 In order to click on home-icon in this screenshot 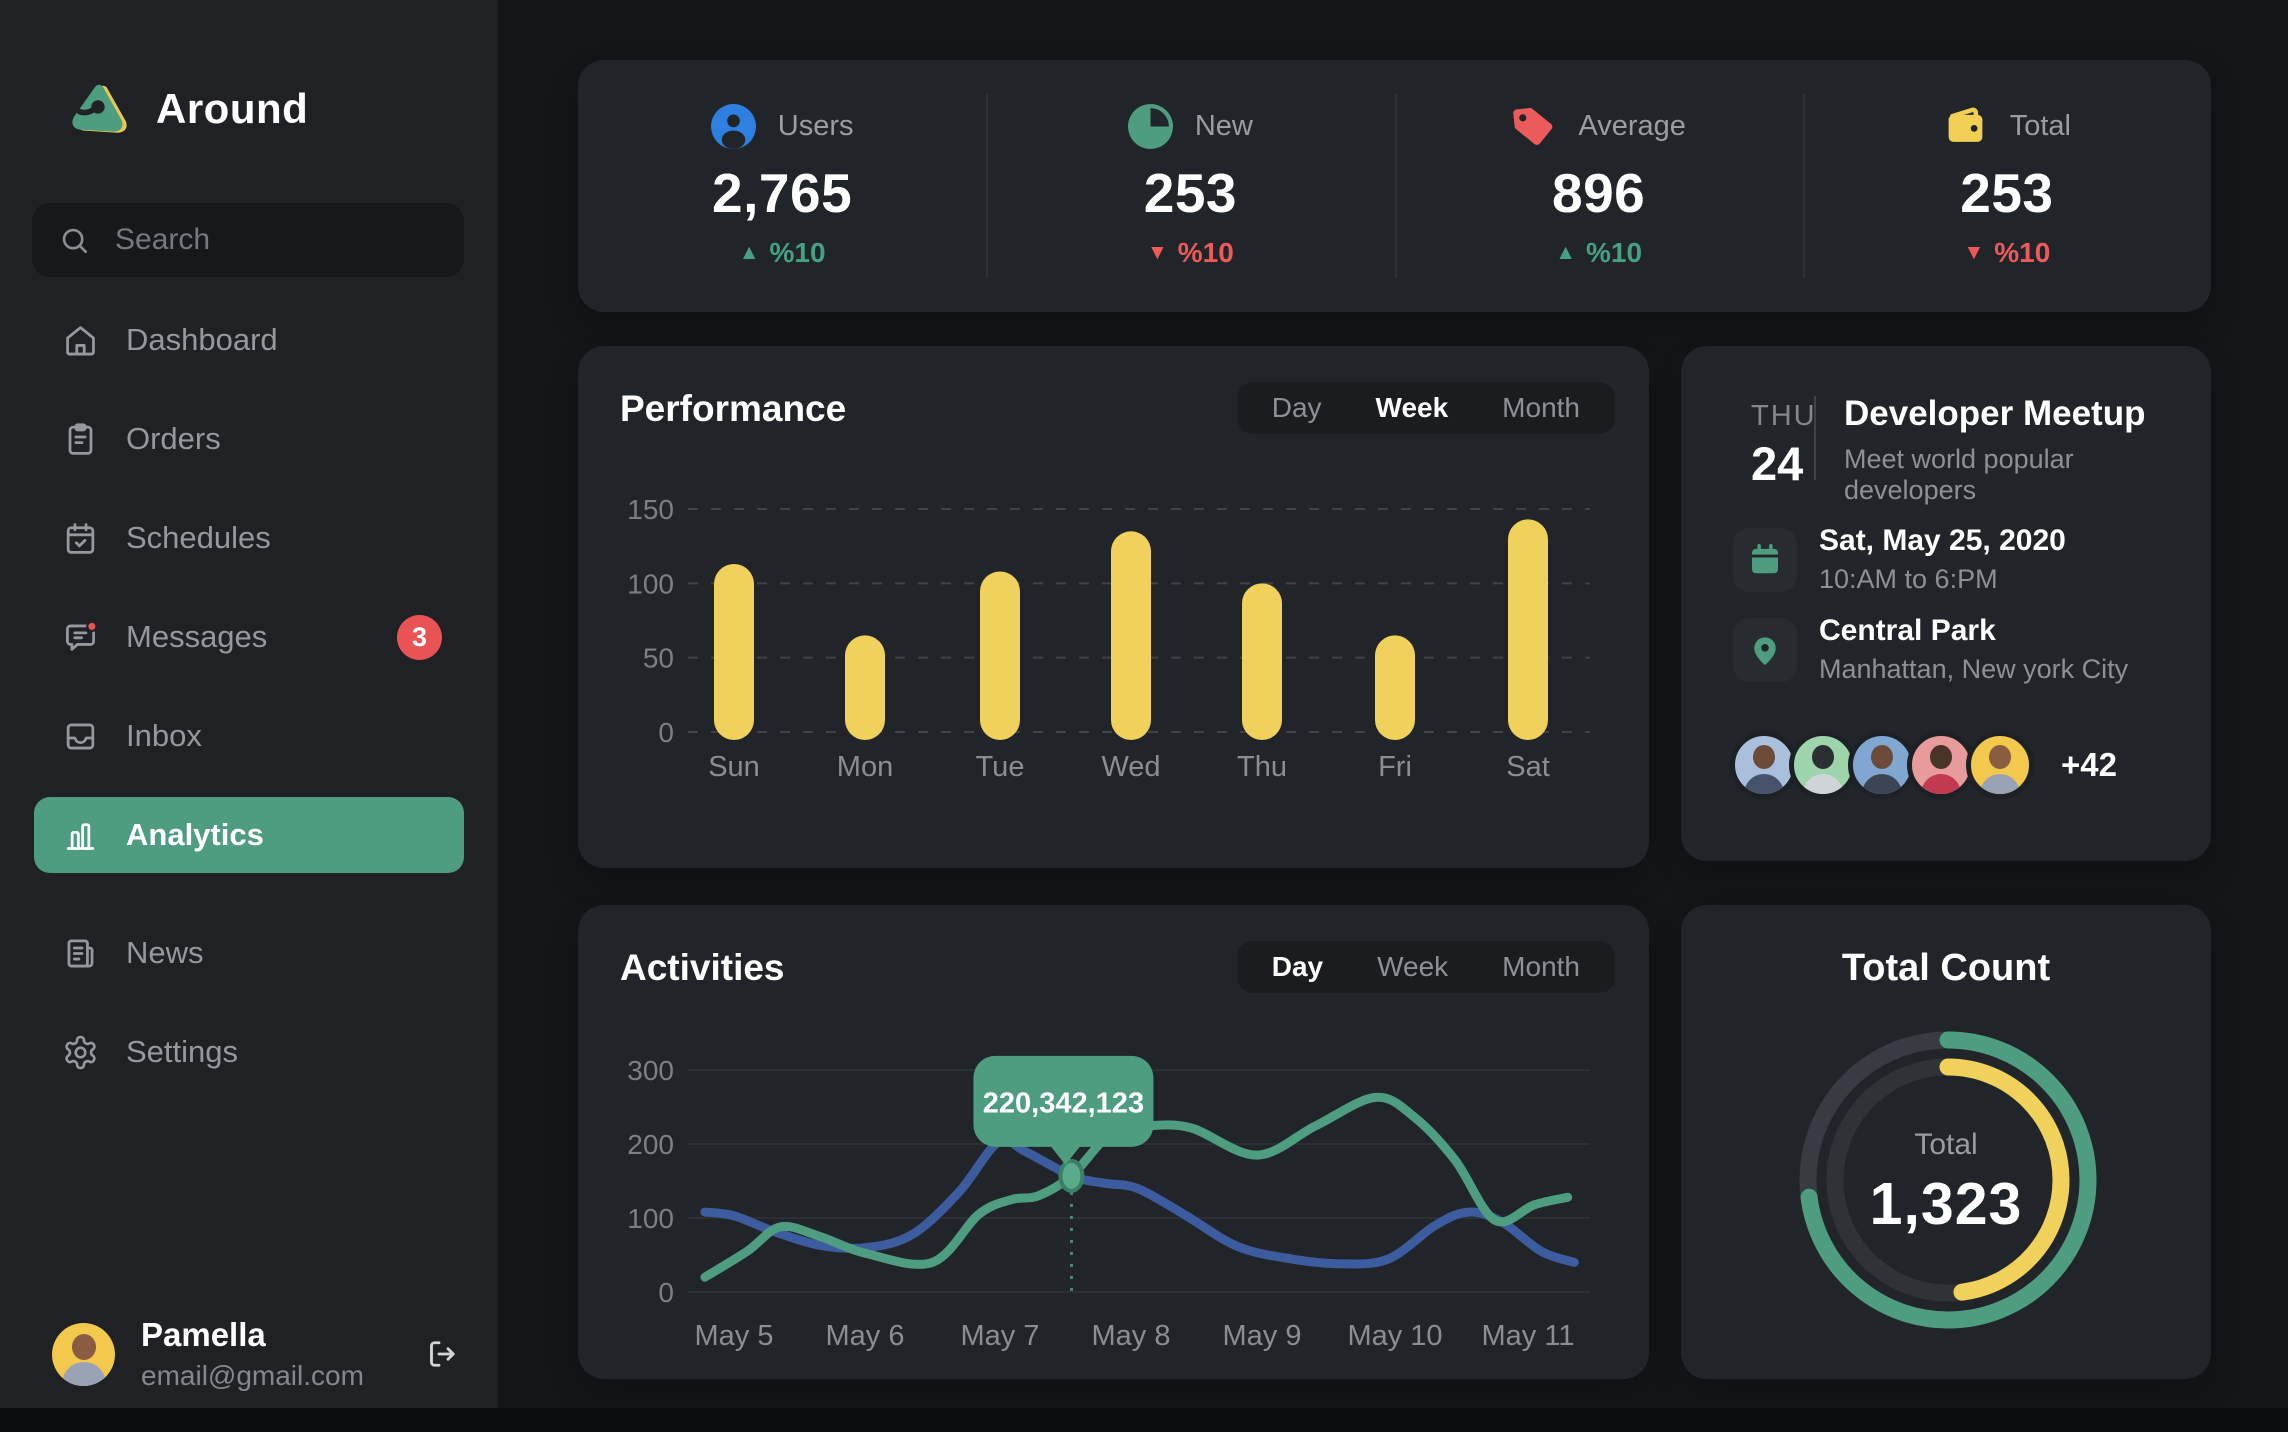, I will do `click(80, 340)`.